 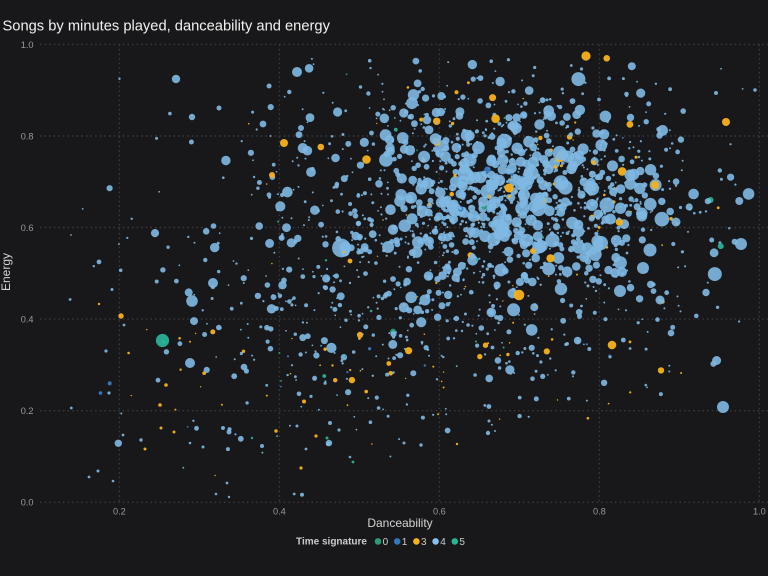 I want to click on svg-text: 1, so click(x=405, y=542).